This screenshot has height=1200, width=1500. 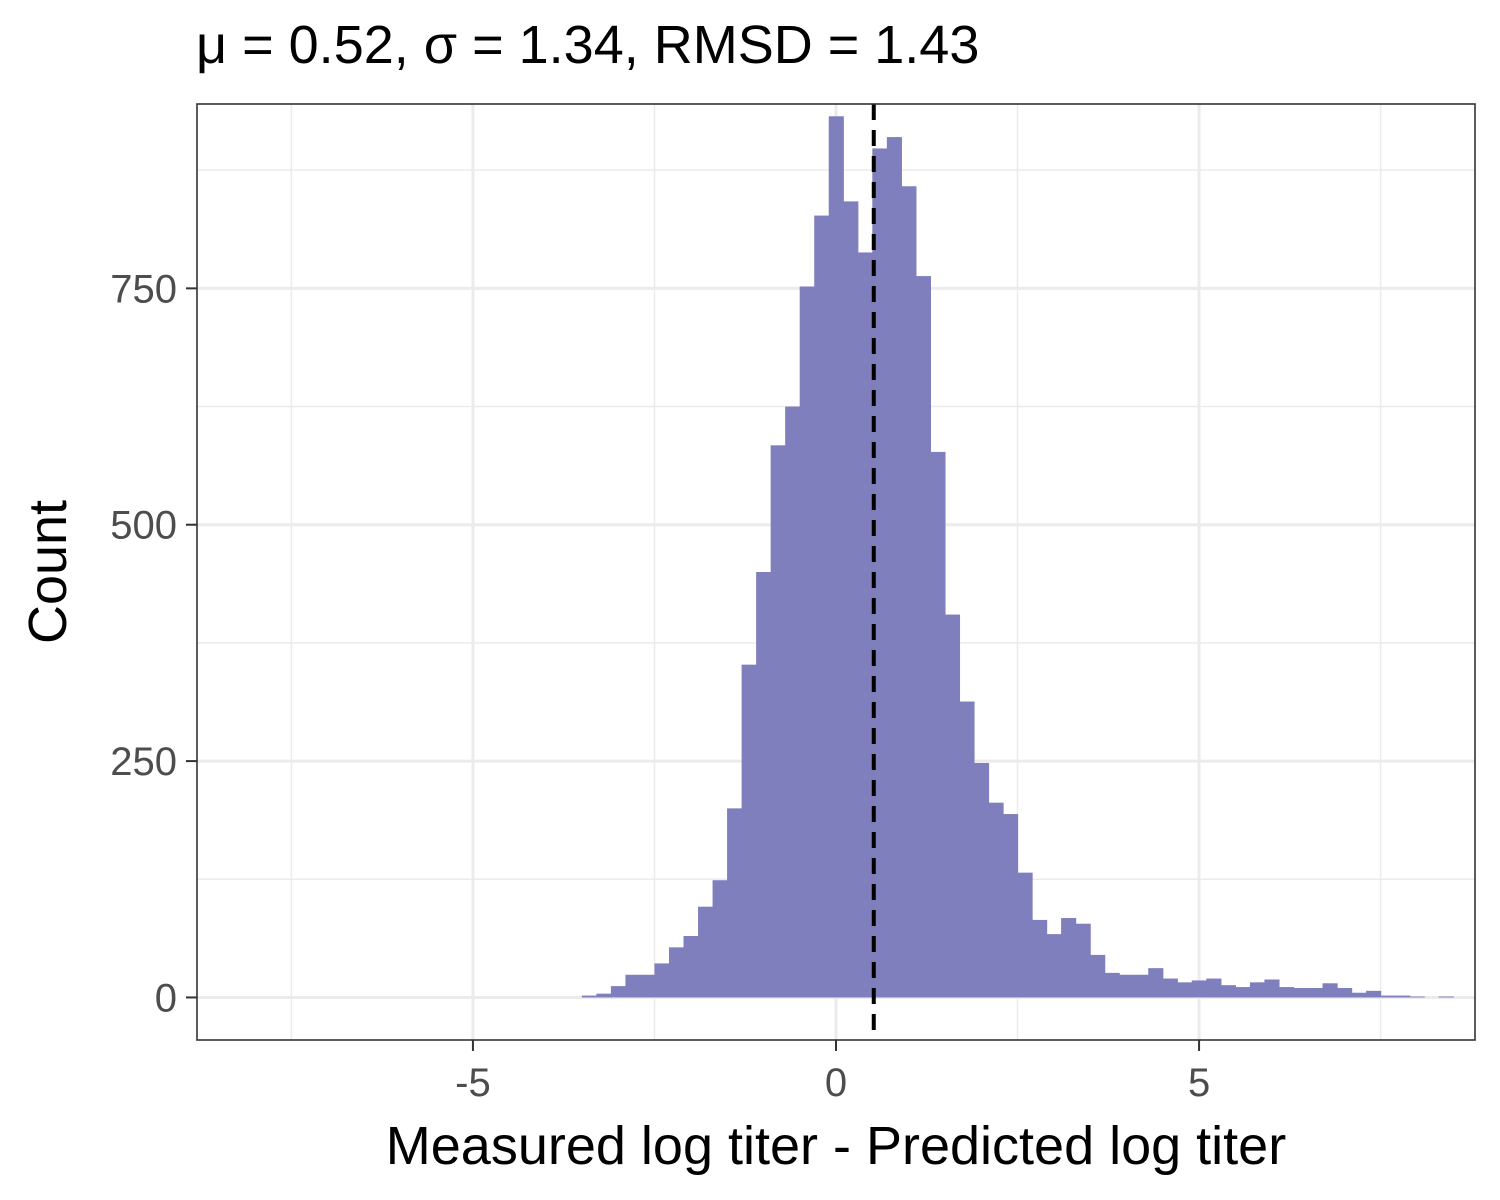 What do you see at coordinates (588, 45) in the screenshot?
I see `chart-title: μ = 0.52, σ = 1.34, RMSD = 1.43` at bounding box center [588, 45].